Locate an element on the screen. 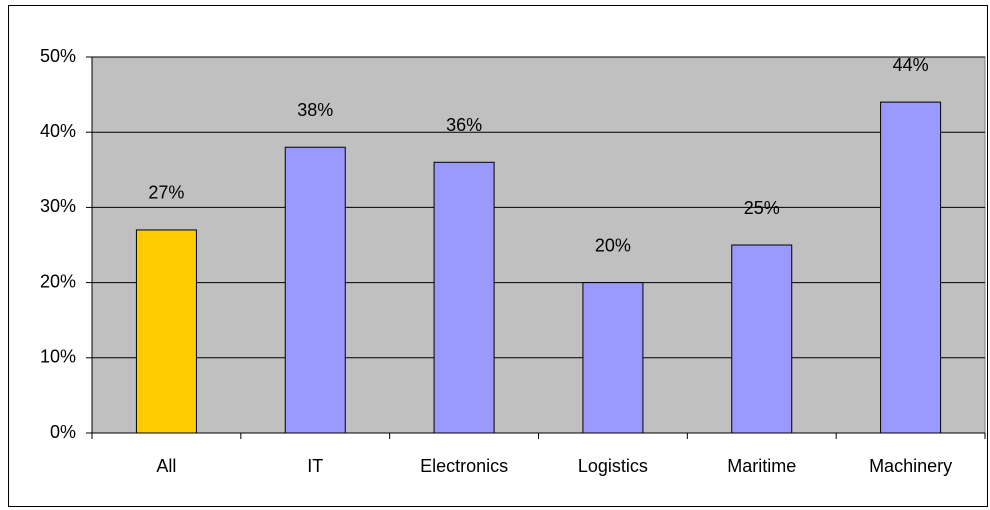 This screenshot has height=510, width=990. data-label: 38% is located at coordinates (315, 110).